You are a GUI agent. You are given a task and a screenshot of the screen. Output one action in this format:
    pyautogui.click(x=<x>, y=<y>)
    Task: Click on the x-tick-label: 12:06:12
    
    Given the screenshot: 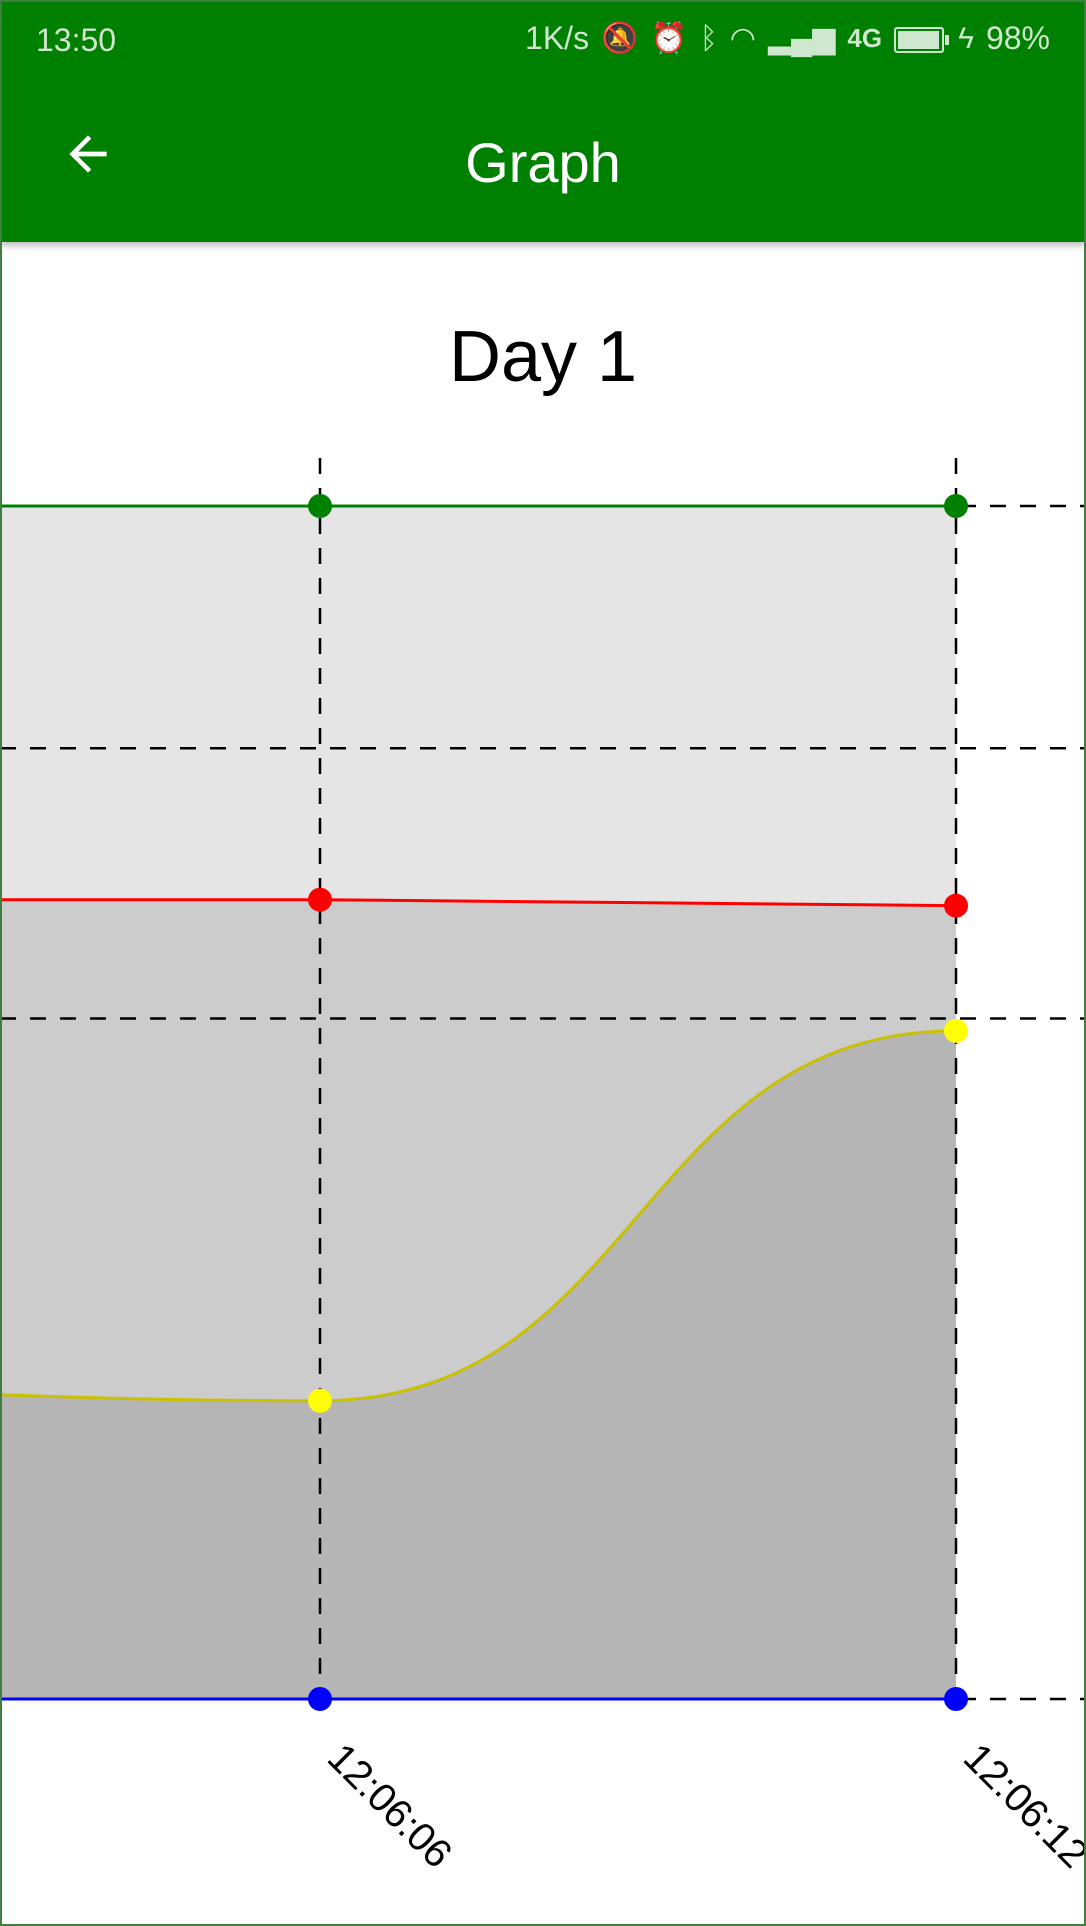 What is the action you would take?
    pyautogui.click(x=1020, y=1805)
    